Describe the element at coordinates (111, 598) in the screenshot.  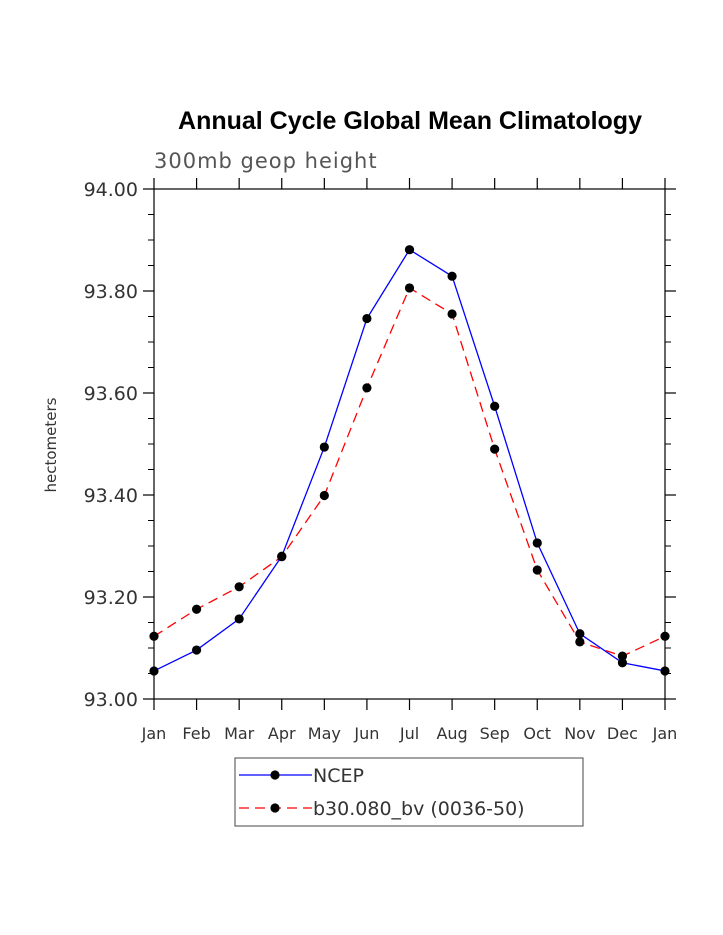
I see `y-tick-label: 93.20` at that location.